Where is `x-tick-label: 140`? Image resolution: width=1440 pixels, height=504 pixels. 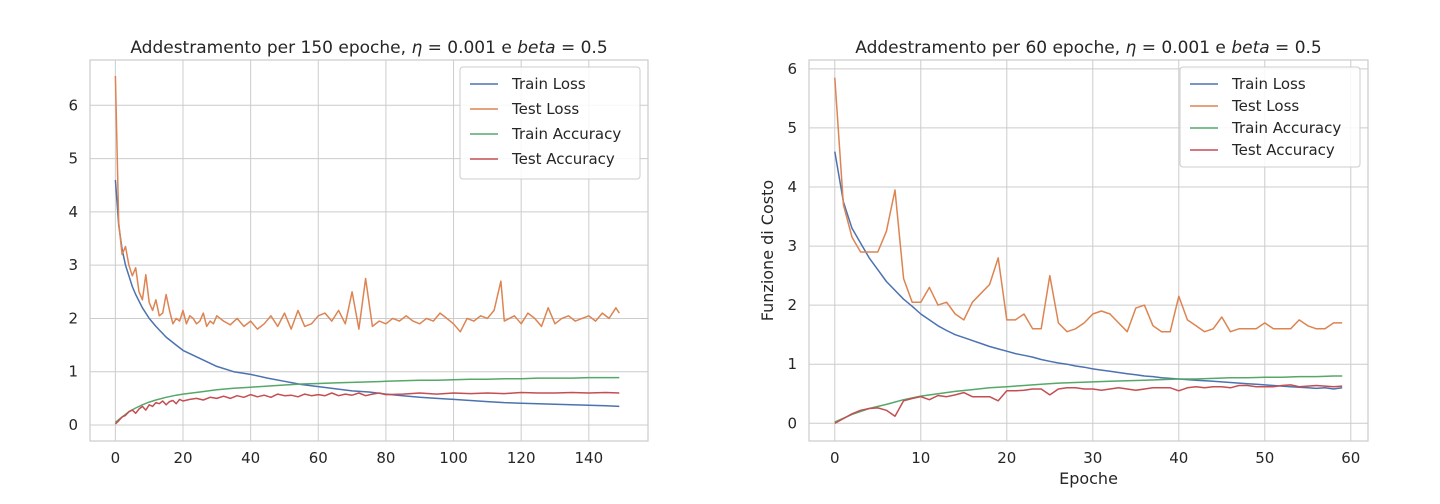
x-tick-label: 140 is located at coordinates (588, 458).